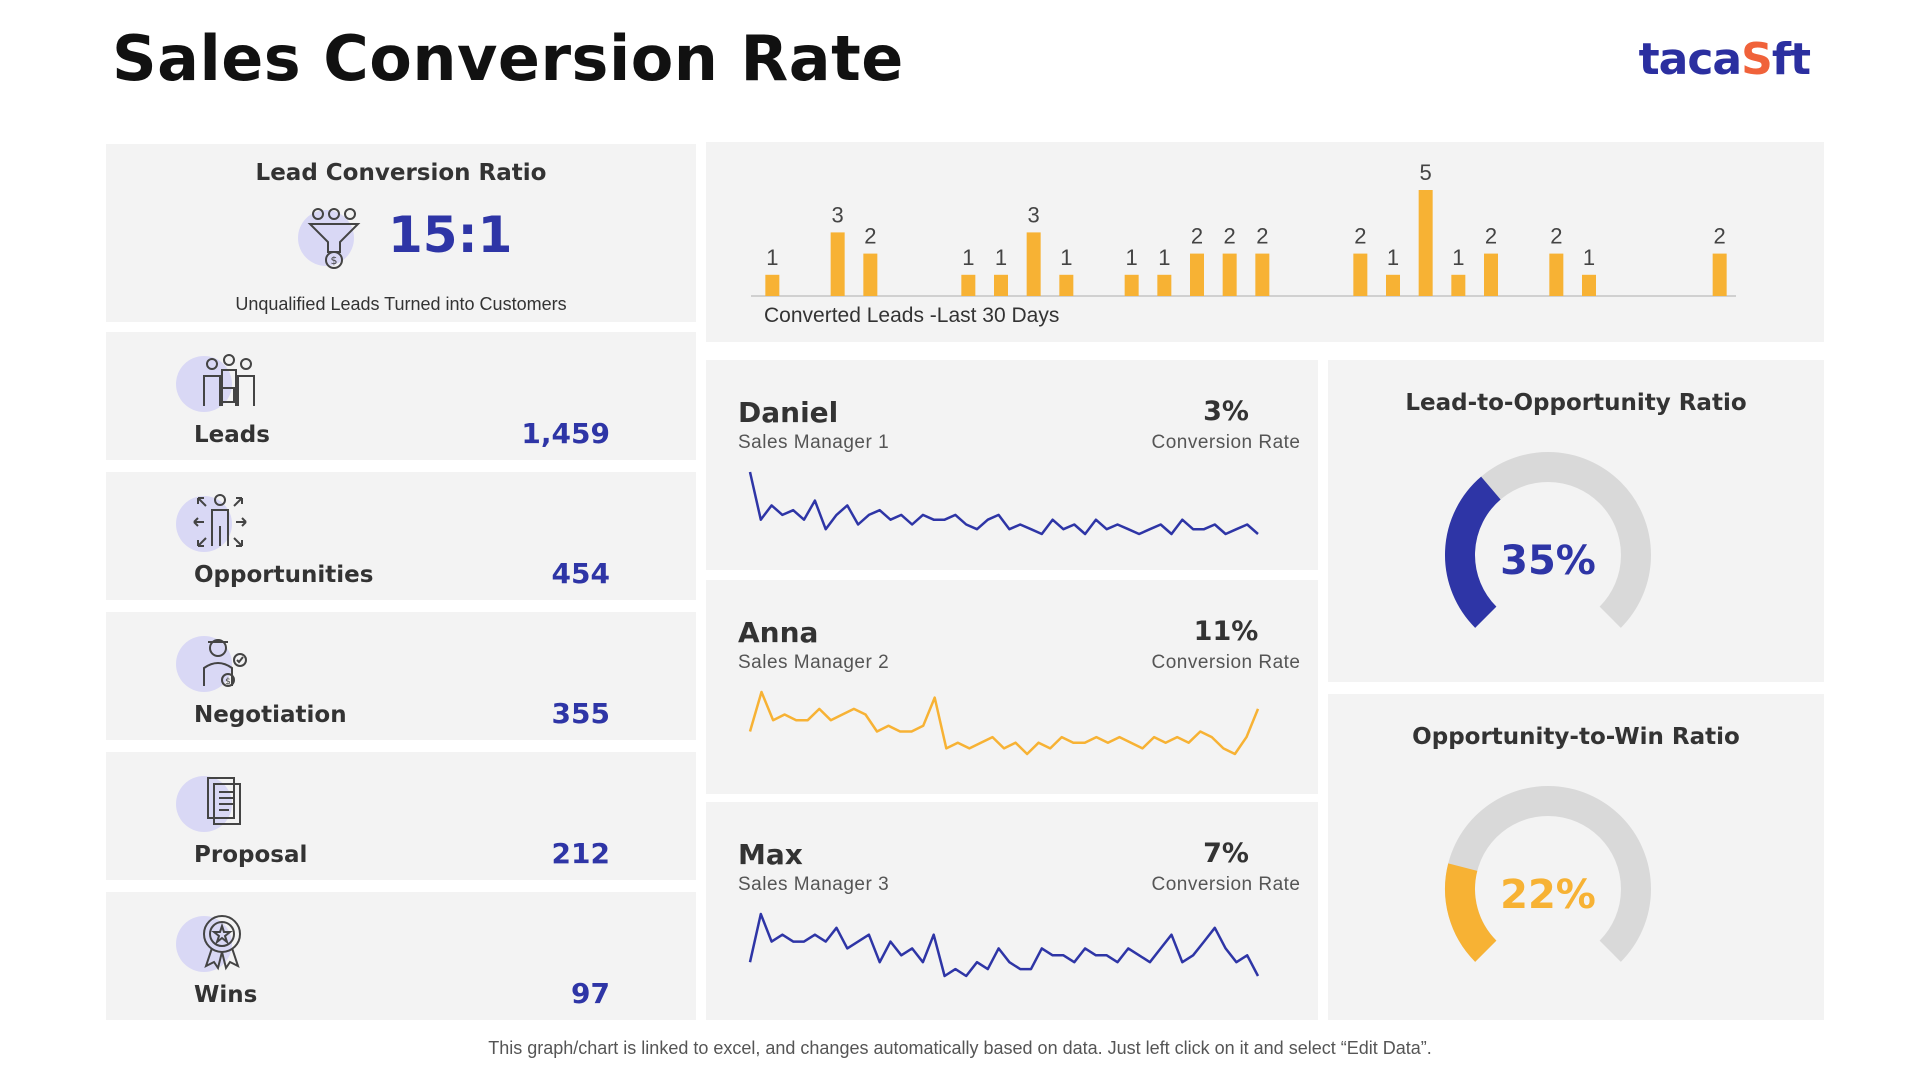 This screenshot has width=1920, height=1080. What do you see at coordinates (1791, 59) in the screenshot?
I see `logo-suffix: ft` at bounding box center [1791, 59].